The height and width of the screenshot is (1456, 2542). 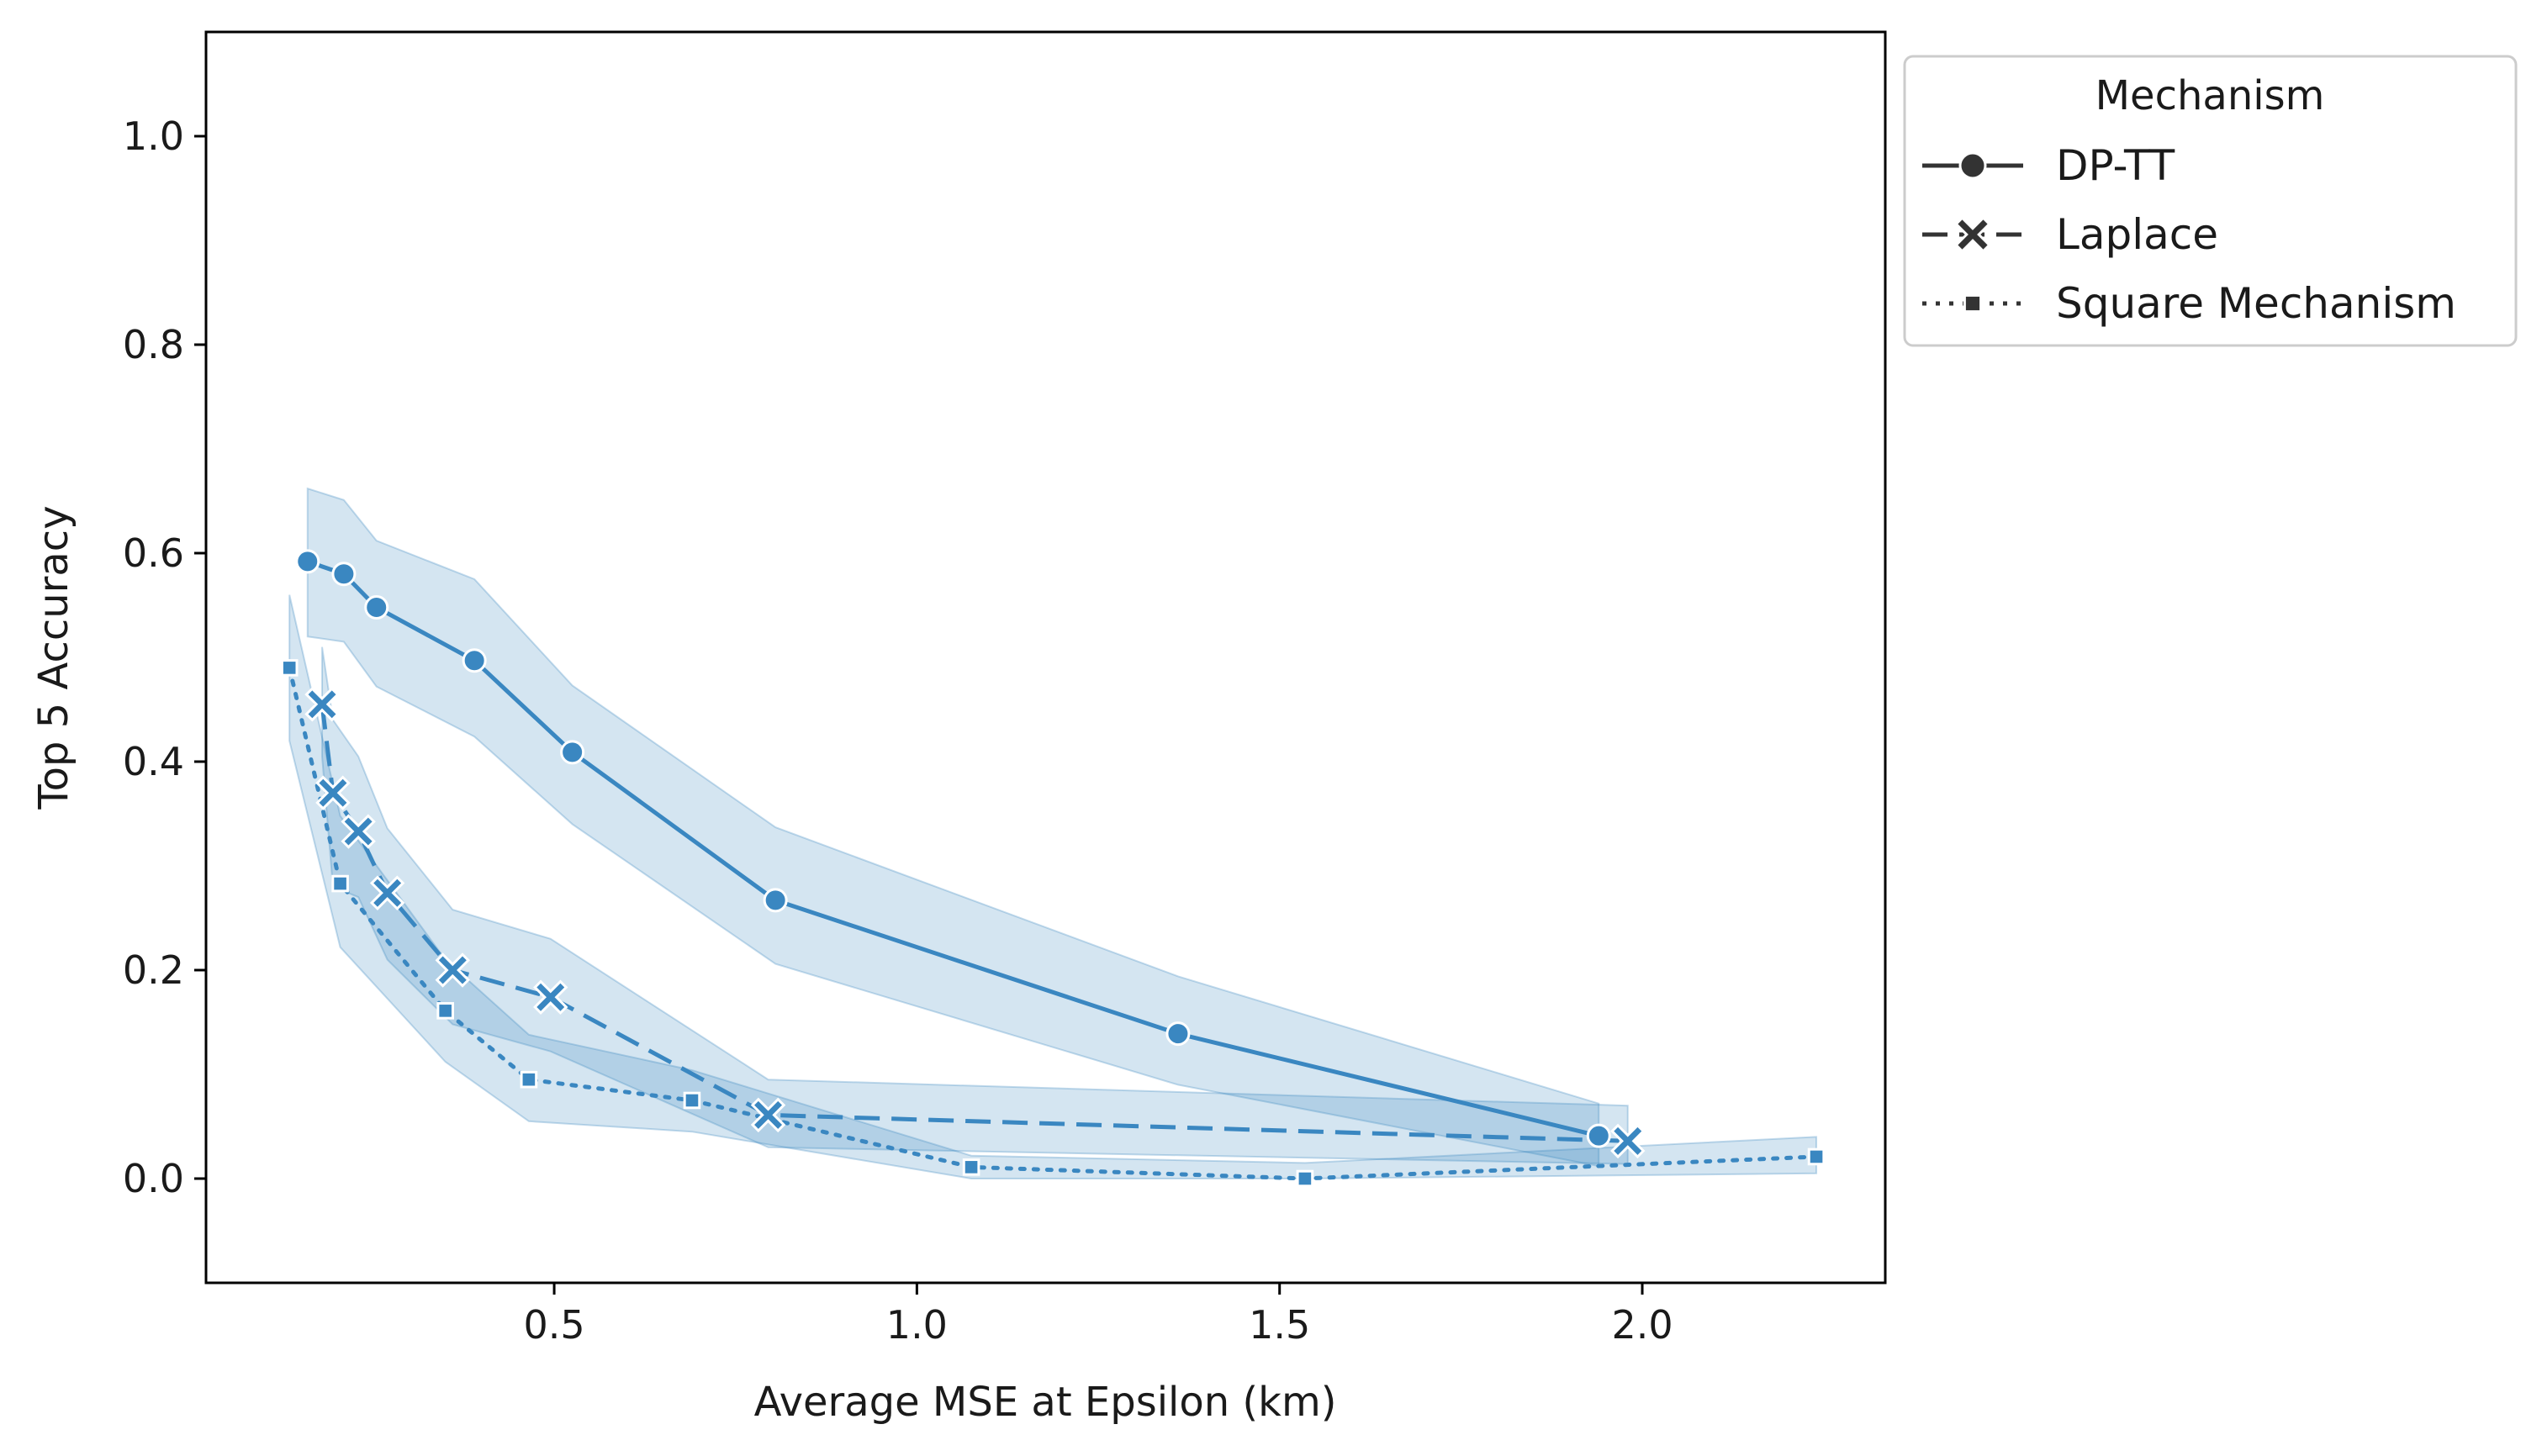 I want to click on legend-entries: DP-TT Laplace Square Mechanism, so click(x=2189, y=235).